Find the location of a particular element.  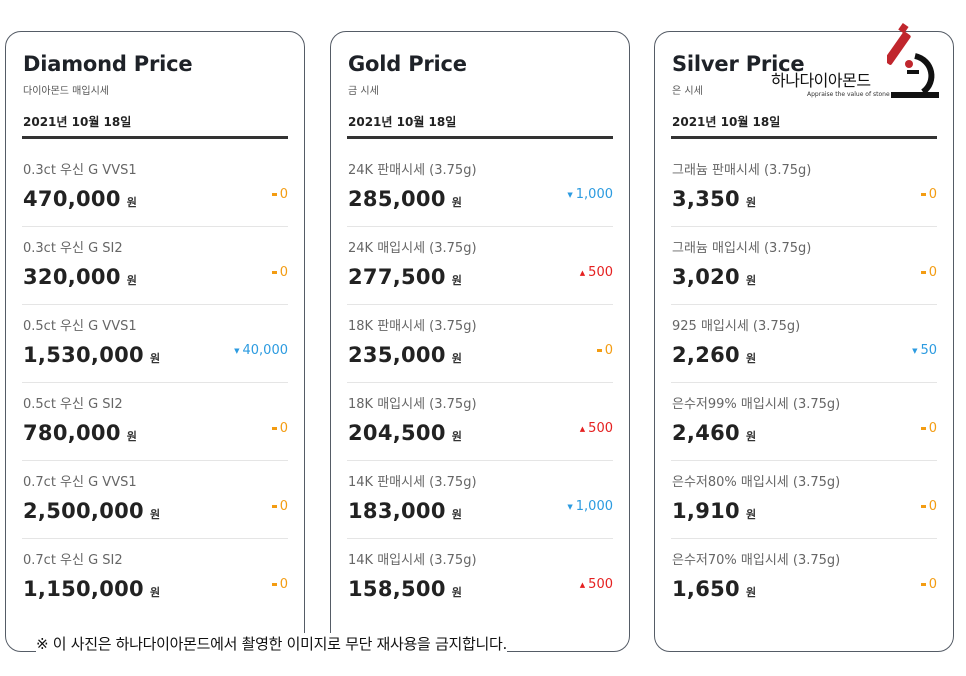

price-row: 은수저99% 매입시세 (3.75g) 2,460 원 0 is located at coordinates (804, 422).